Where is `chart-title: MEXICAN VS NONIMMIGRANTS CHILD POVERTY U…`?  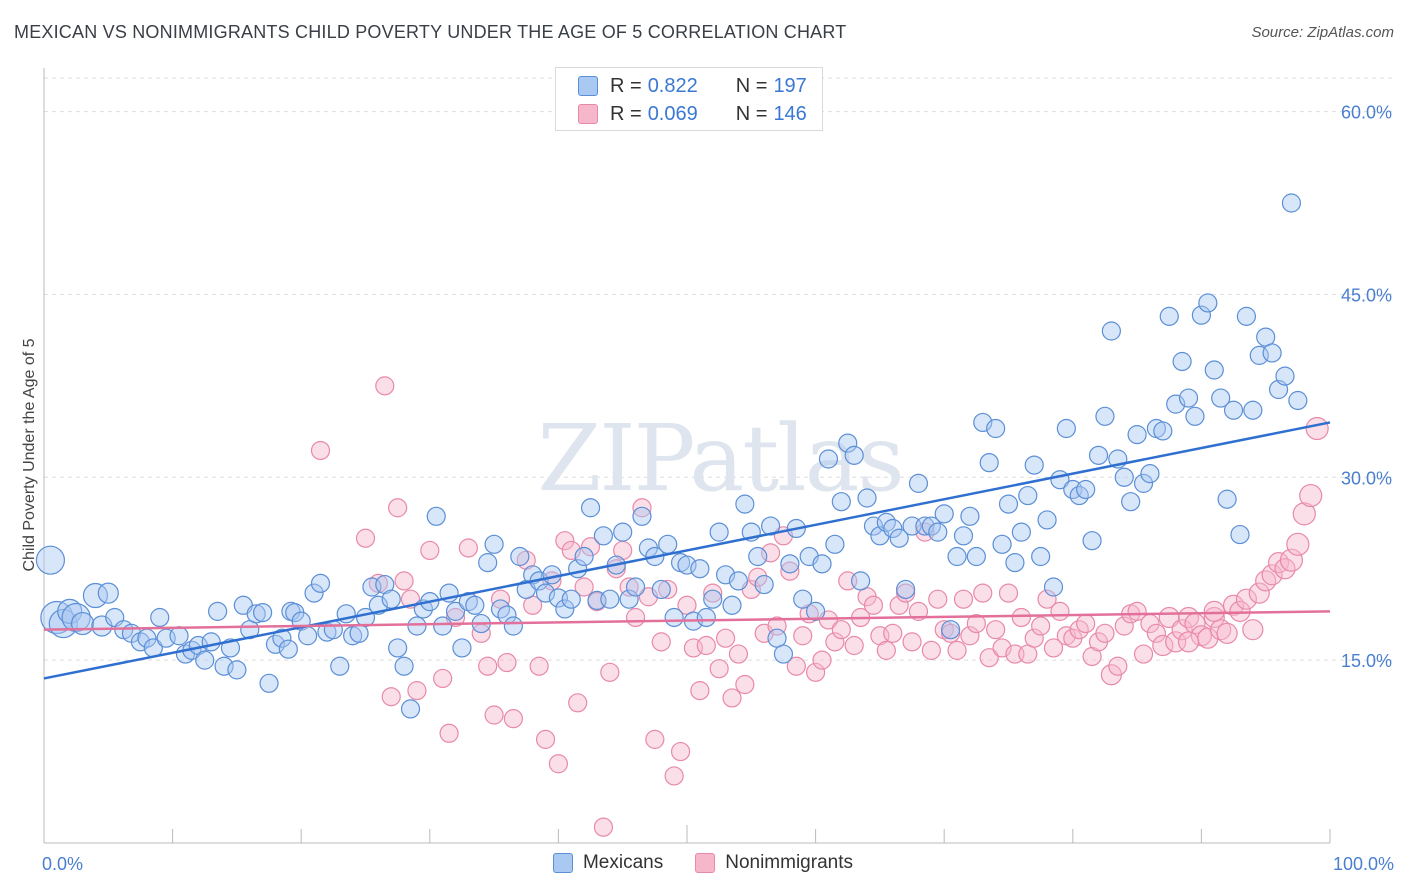
chart-title: MEXICAN VS NONIMMIGRANTS CHILD POVERTY U… is located at coordinates (430, 32).